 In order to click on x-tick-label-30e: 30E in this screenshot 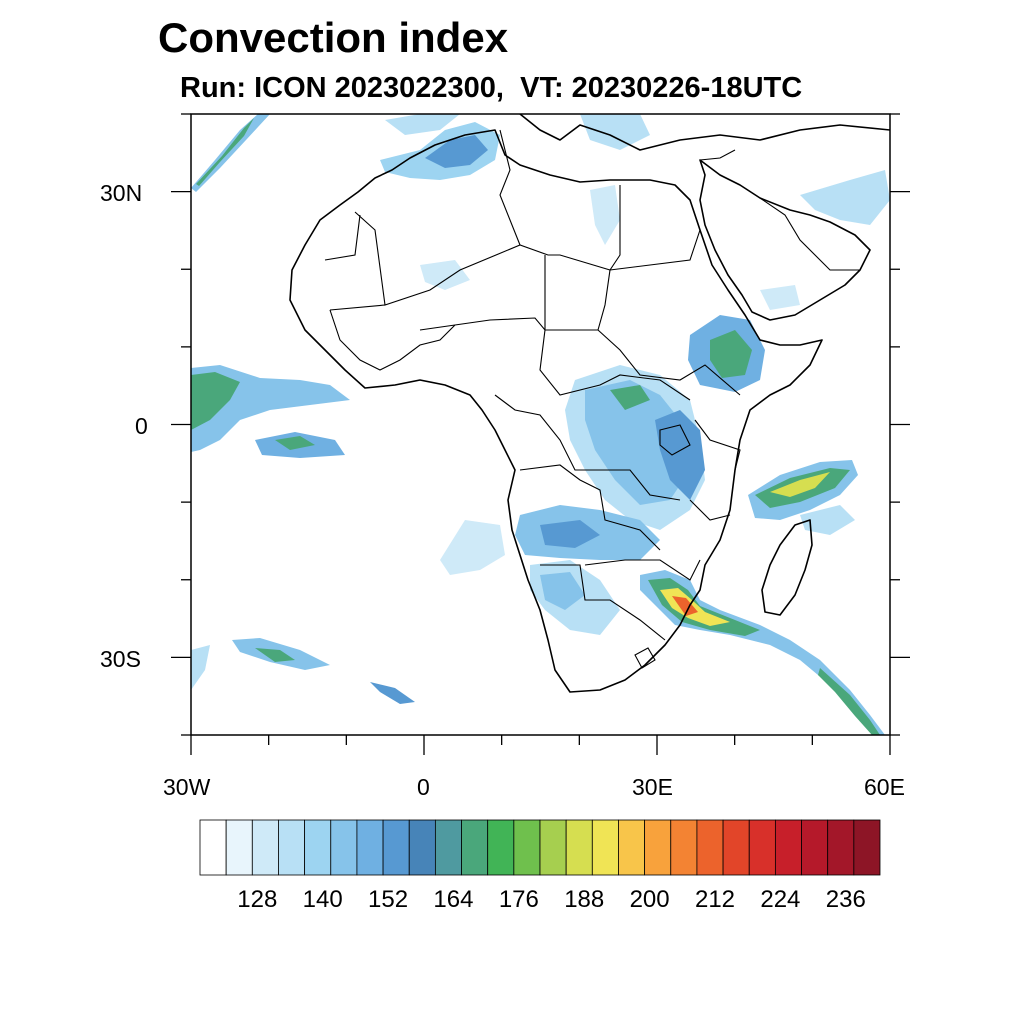, I will do `click(652, 787)`.